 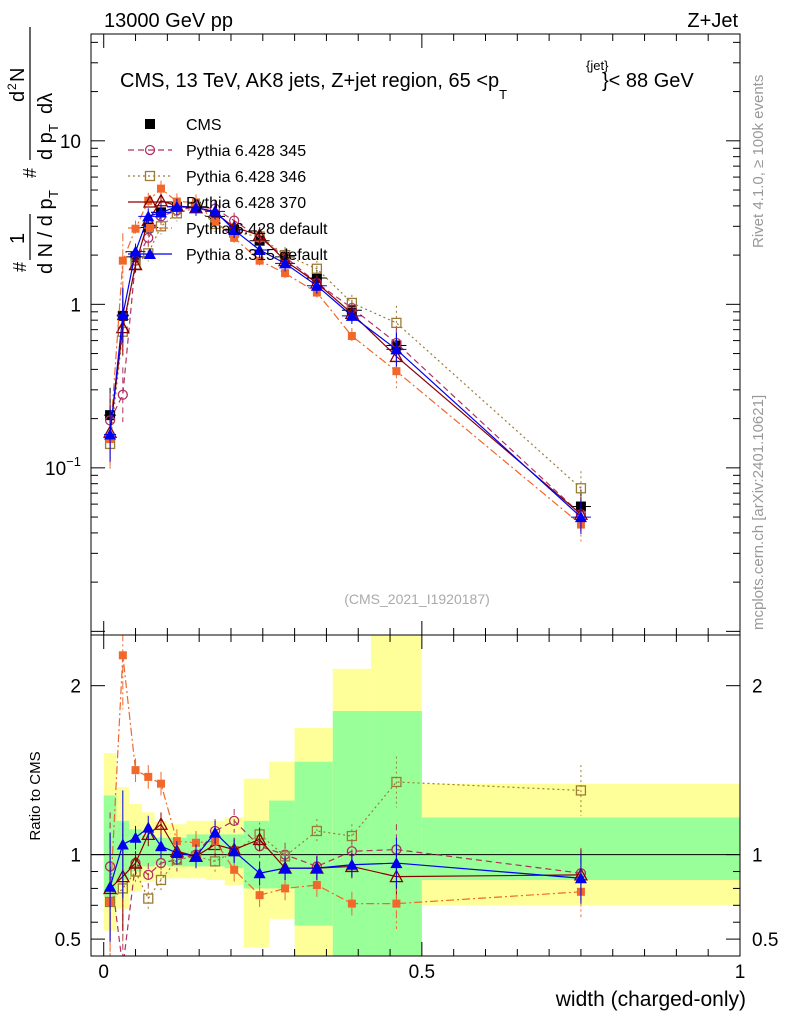 I want to click on header-left: 13000 GeV pp, so click(x=168, y=21).